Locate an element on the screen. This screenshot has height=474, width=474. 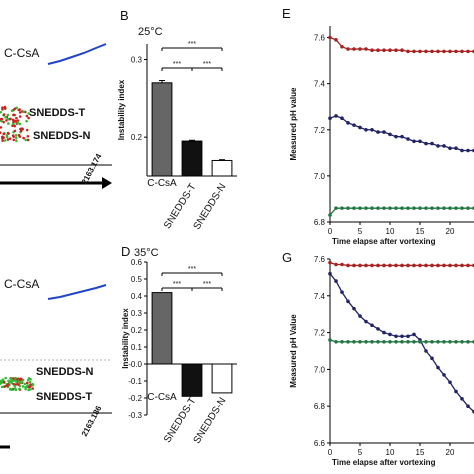
bar-snedds-t is located at coordinates (192, 380).